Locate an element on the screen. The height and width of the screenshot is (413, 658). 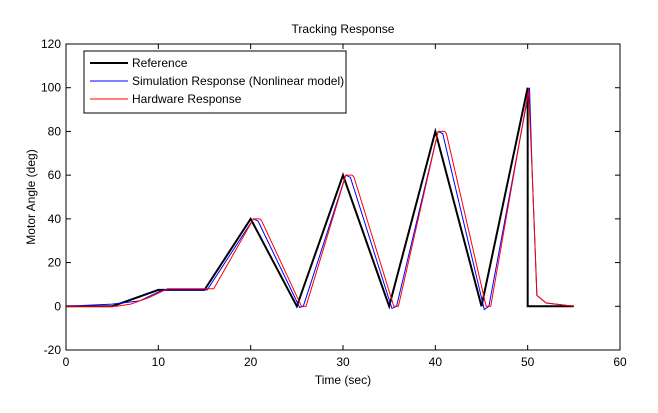
y-tick-label: 40 is located at coordinates (55, 219).